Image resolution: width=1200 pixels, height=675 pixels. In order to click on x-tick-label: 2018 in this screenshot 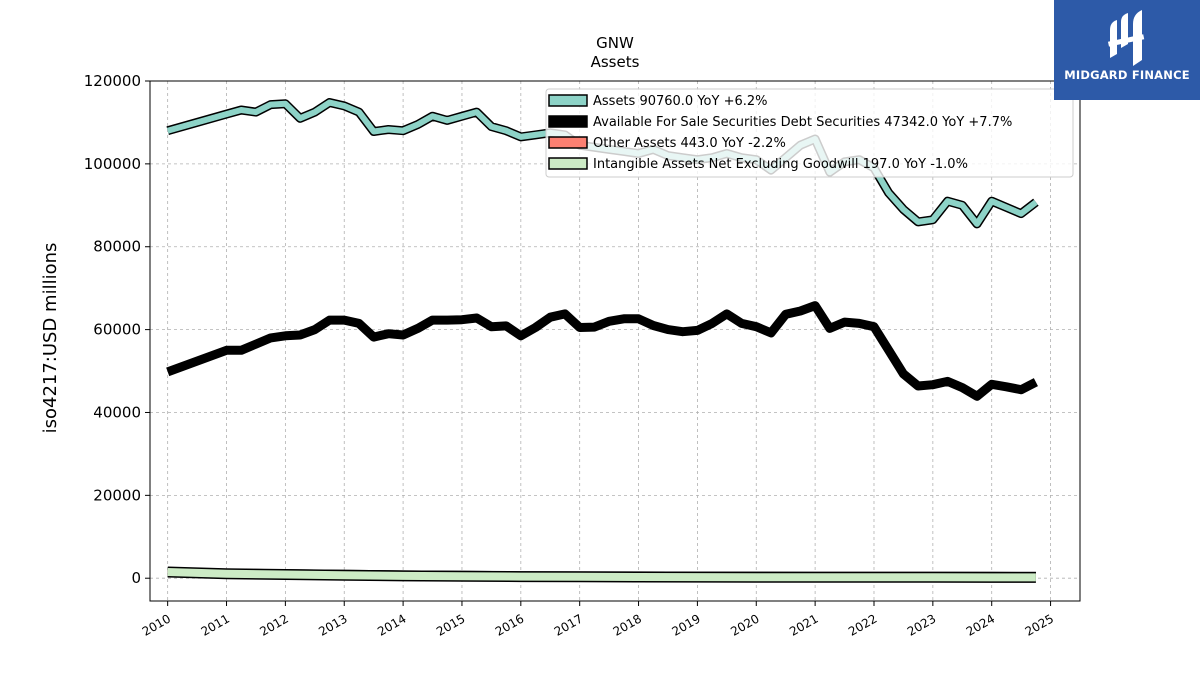, I will do `click(627, 624)`.